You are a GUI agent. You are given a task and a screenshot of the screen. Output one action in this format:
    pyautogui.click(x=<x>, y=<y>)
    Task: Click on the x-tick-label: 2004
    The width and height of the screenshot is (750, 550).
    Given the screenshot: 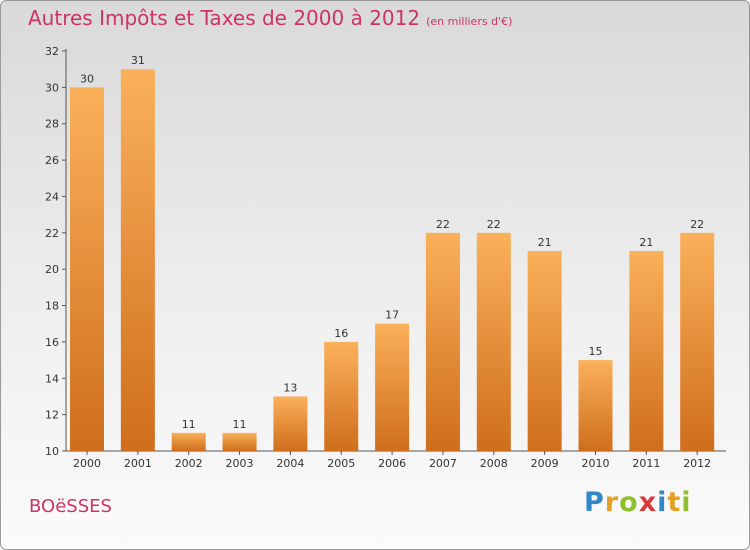 What is the action you would take?
    pyautogui.click(x=290, y=463)
    